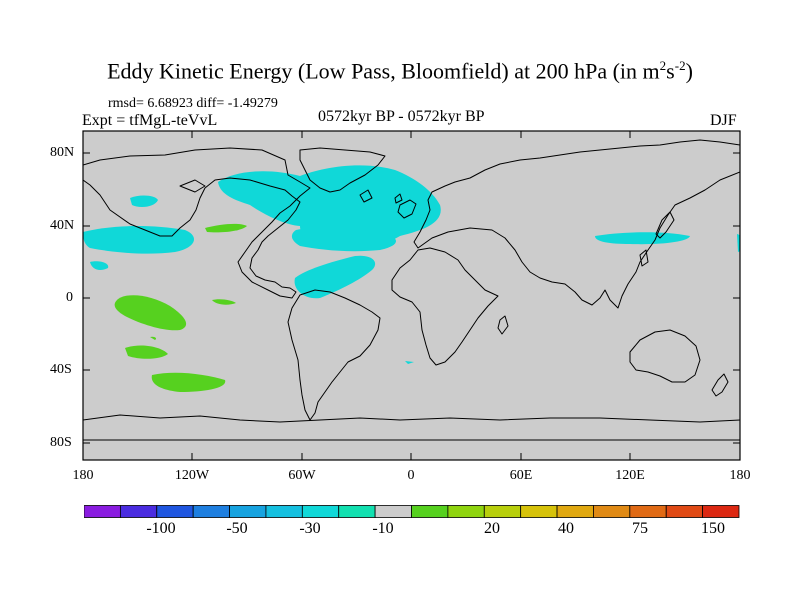  I want to click on lat-label-0: 0, so click(69, 297).